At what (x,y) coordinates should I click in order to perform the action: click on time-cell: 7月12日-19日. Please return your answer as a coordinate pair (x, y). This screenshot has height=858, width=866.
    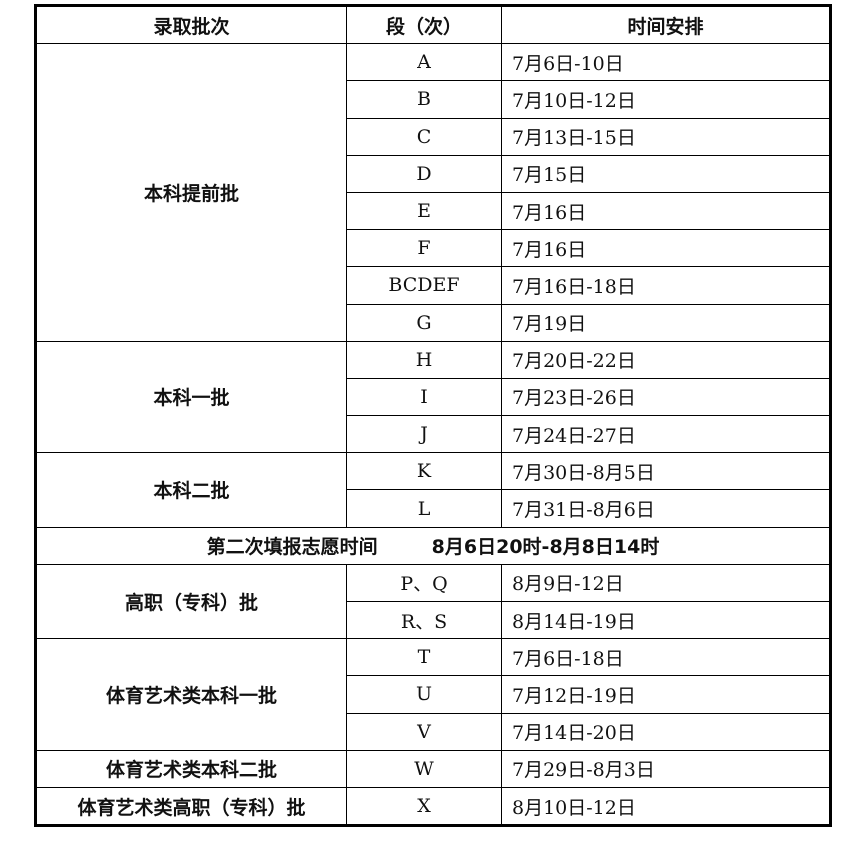
    Looking at the image, I should click on (666, 694).